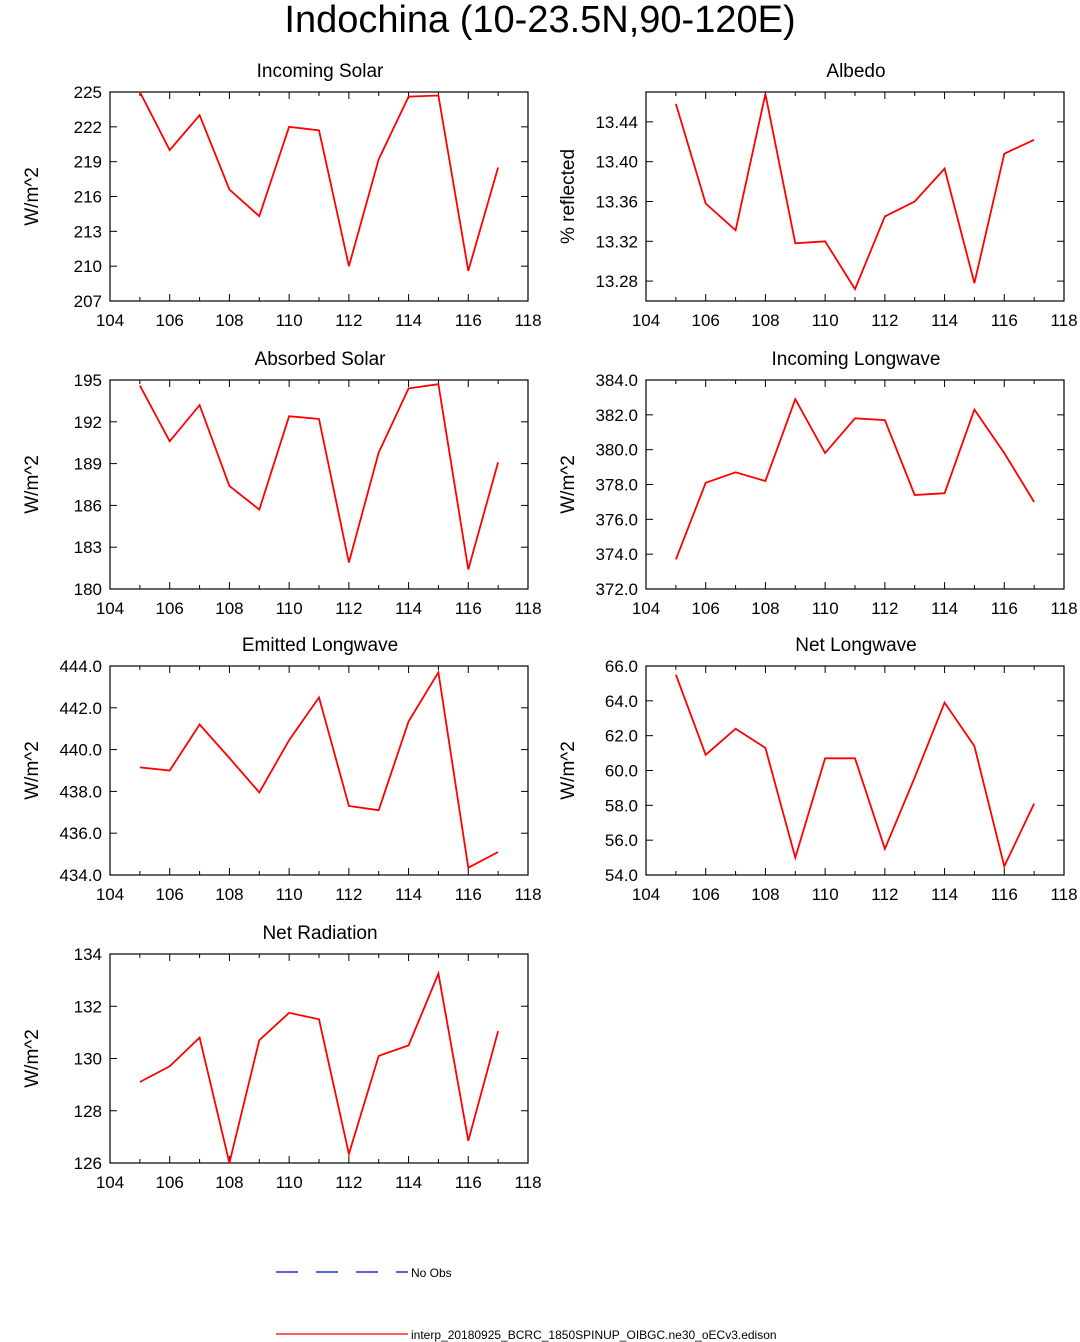  What do you see at coordinates (319, 933) in the screenshot?
I see `panel-title: Net Radiation` at bounding box center [319, 933].